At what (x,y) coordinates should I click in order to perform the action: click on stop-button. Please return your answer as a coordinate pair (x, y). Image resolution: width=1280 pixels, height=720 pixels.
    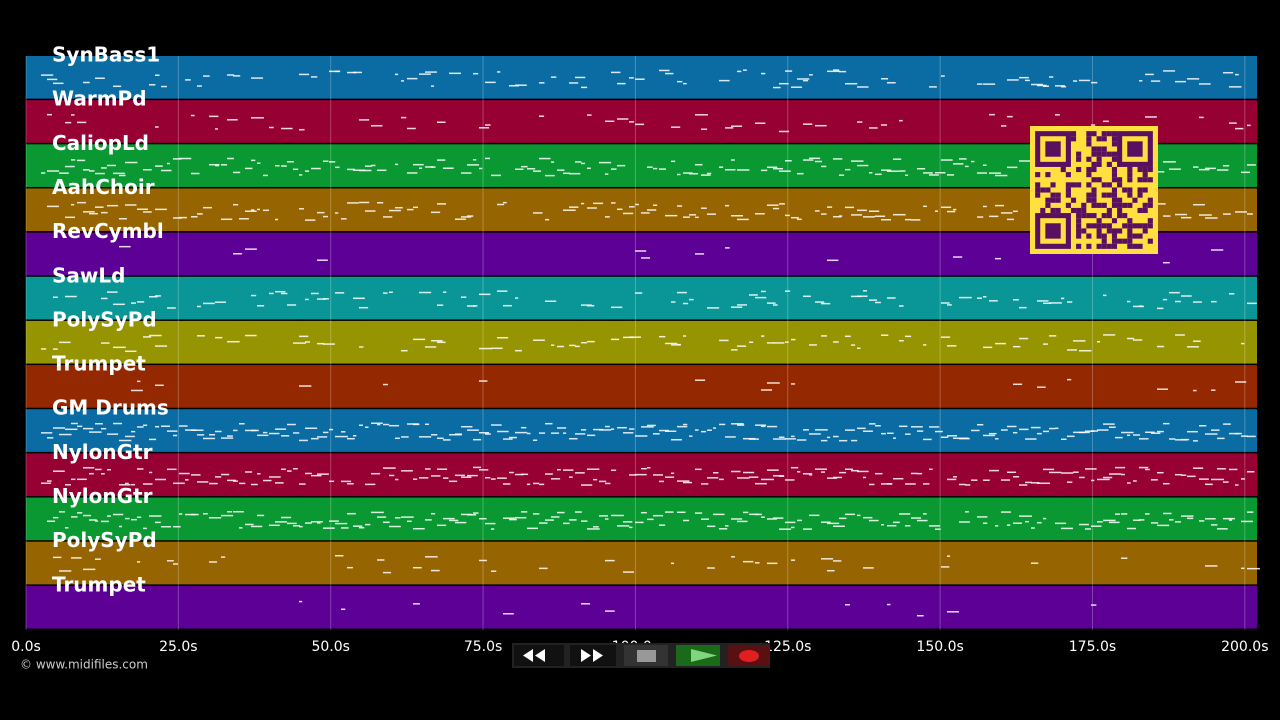
    Looking at the image, I should click on (646, 655).